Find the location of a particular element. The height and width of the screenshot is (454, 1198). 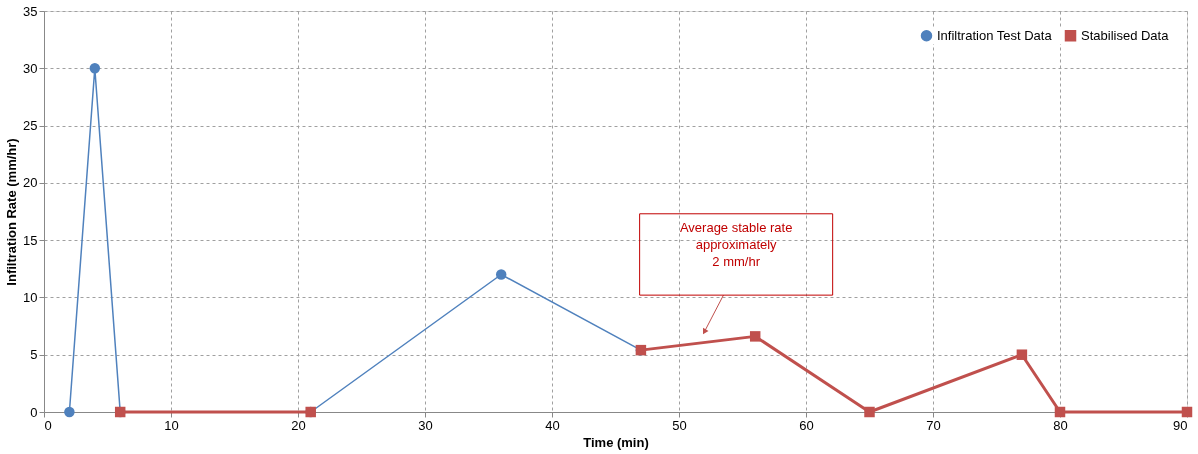

y-axis-title: Infiltration Rate (mm/hr) is located at coordinates (12, 212).